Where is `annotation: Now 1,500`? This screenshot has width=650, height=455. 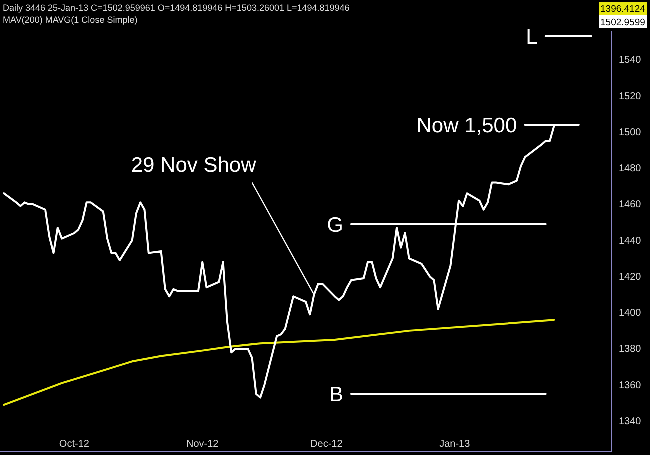 annotation: Now 1,500 is located at coordinates (467, 126).